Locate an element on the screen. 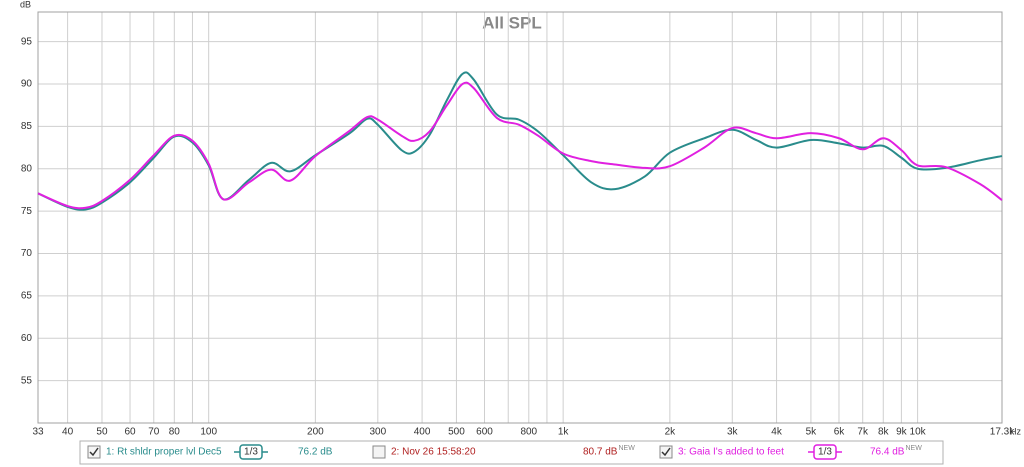  x-tick-label: 200 is located at coordinates (315, 432).